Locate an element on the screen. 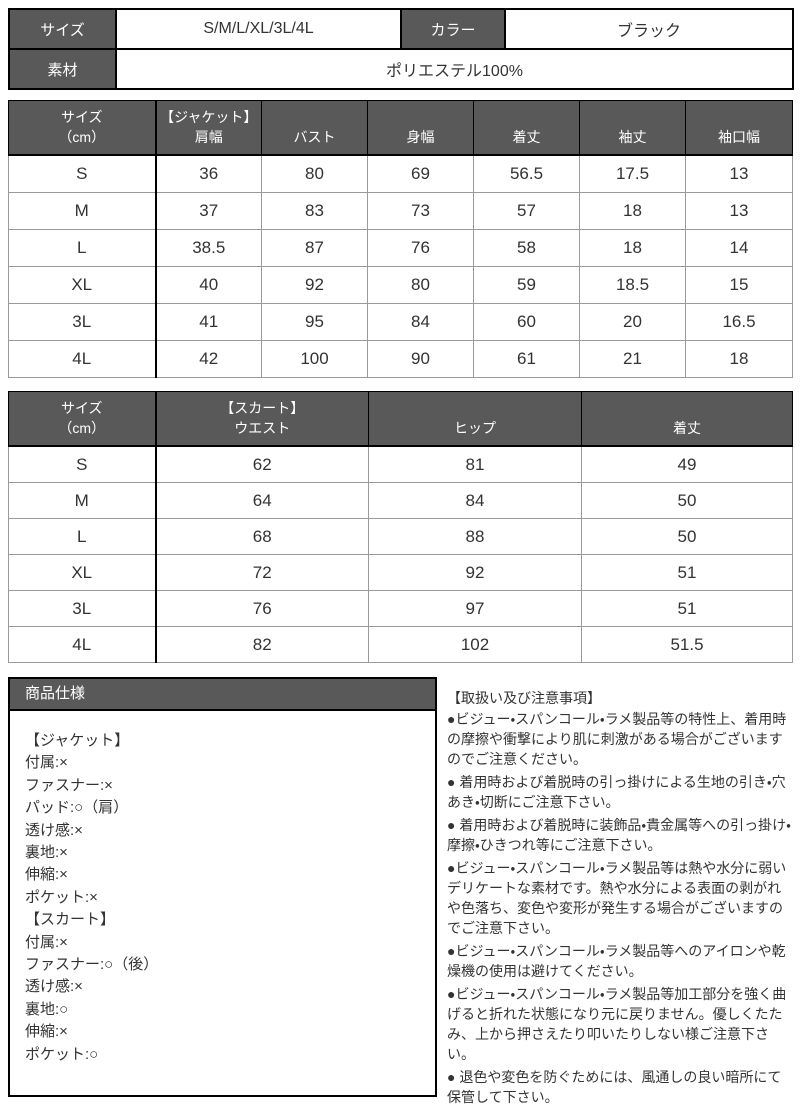  shoulder-width-header: 【ジャケット】 肩幅 is located at coordinates (208, 128).